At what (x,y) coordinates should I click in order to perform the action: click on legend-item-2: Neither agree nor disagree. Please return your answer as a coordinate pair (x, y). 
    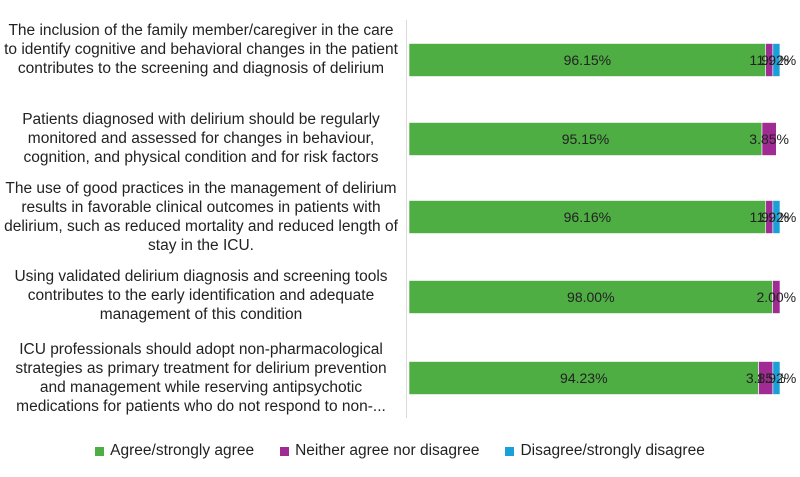
    Looking at the image, I should click on (379, 451).